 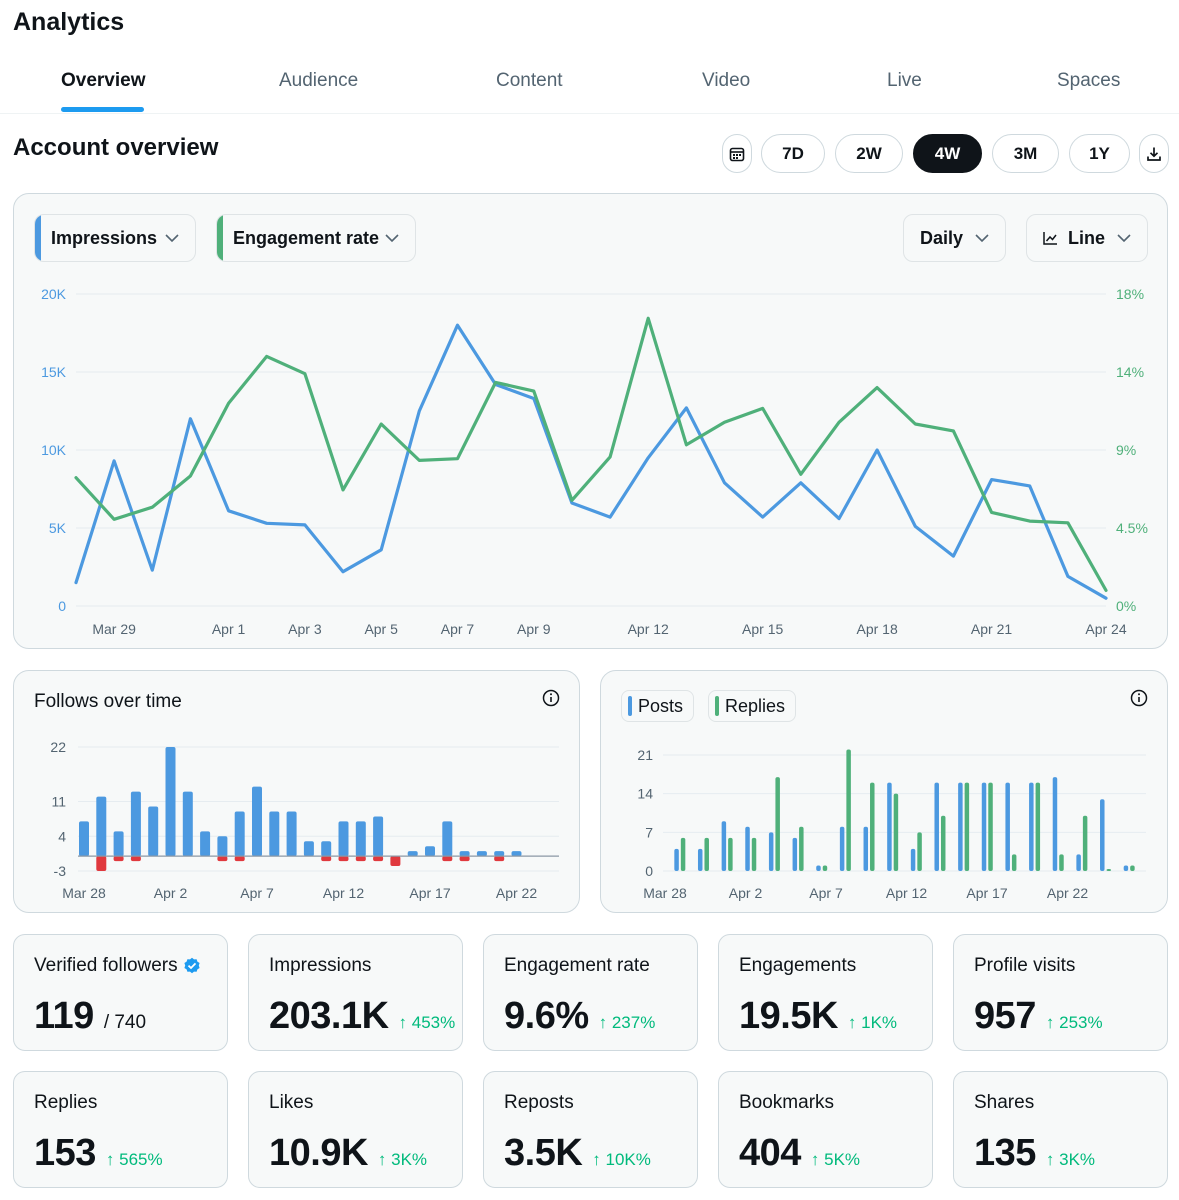 I want to click on tab-audience: Audience, so click(x=319, y=80).